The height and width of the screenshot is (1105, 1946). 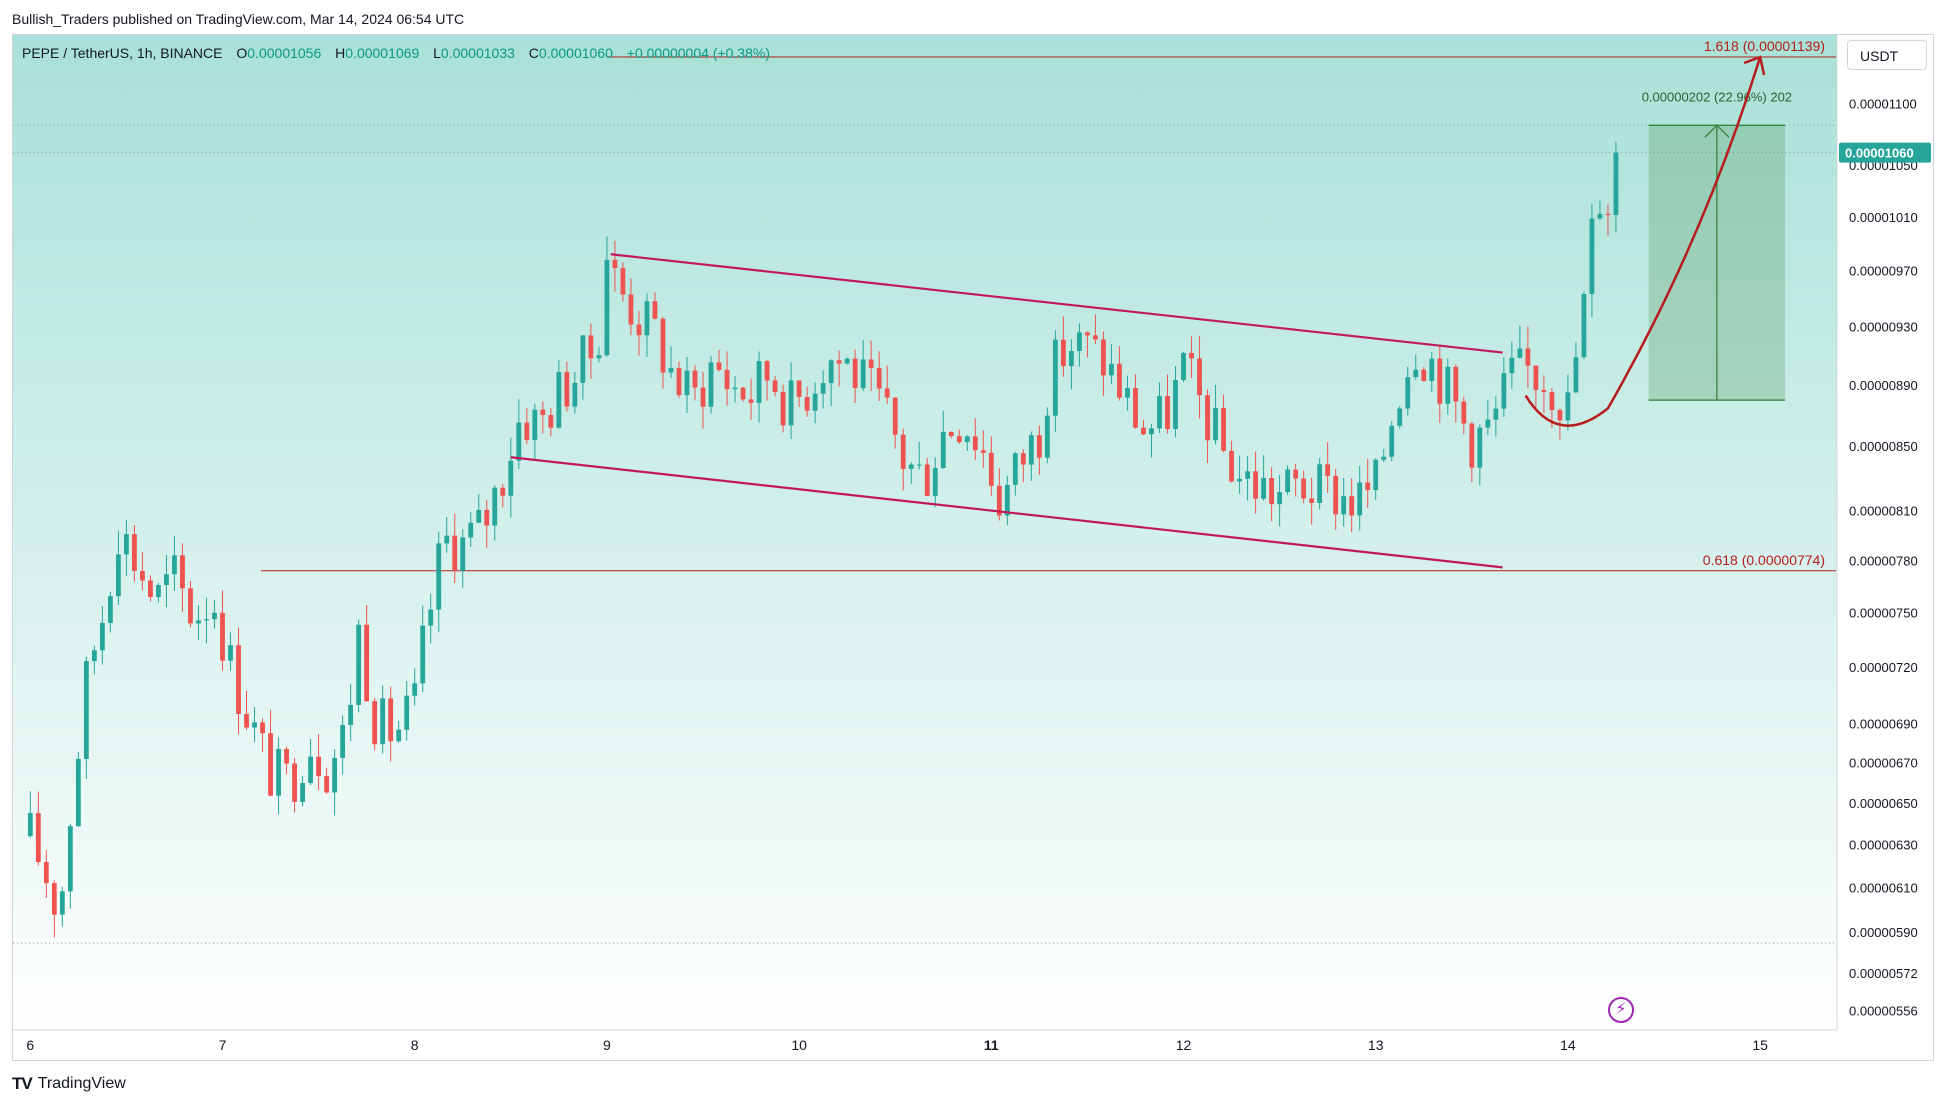 I want to click on lightning-icon: ⚡, so click(x=1621, y=1010).